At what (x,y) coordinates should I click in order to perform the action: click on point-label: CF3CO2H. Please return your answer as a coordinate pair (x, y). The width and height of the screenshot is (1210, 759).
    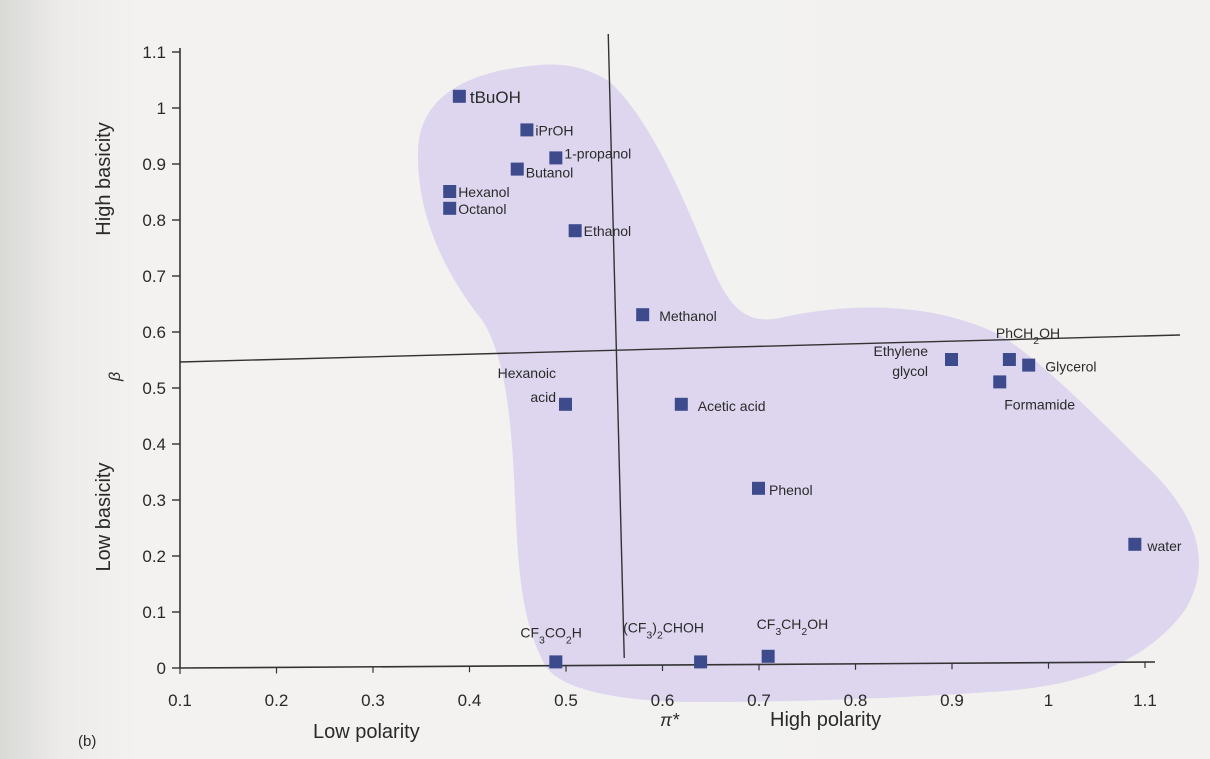
    Looking at the image, I should click on (550, 635).